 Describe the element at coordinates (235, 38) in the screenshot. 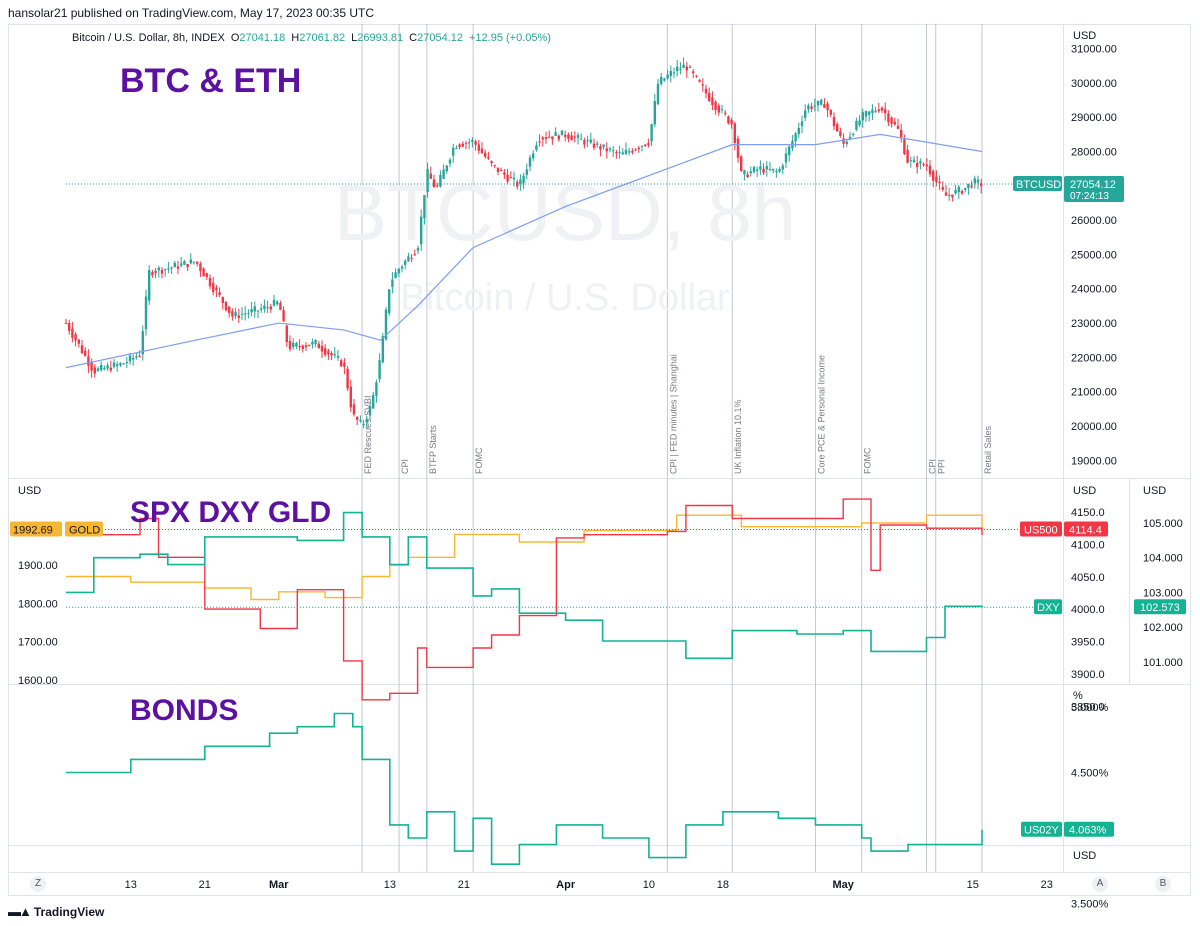

I see `legend-o-label: O` at that location.